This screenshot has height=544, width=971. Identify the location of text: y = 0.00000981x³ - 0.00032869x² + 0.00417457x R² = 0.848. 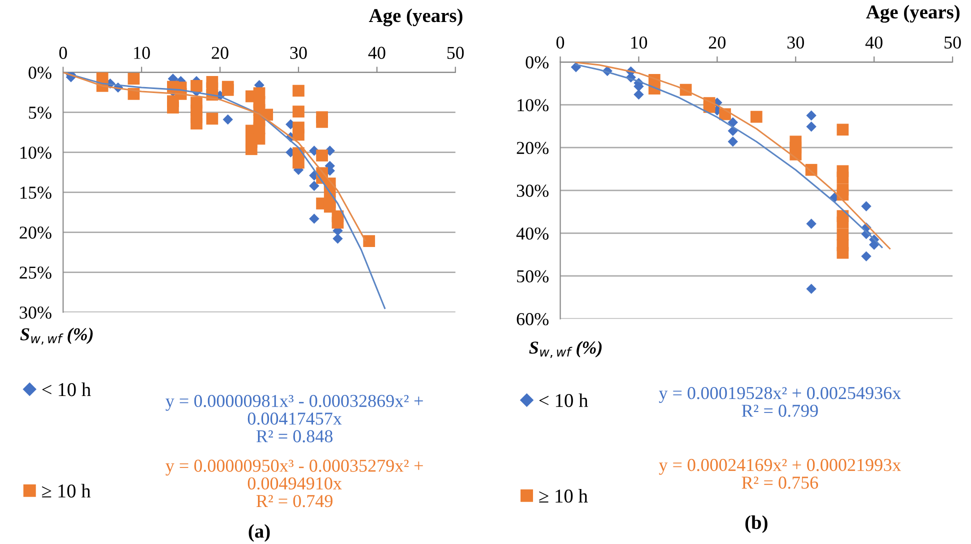
(294, 418).